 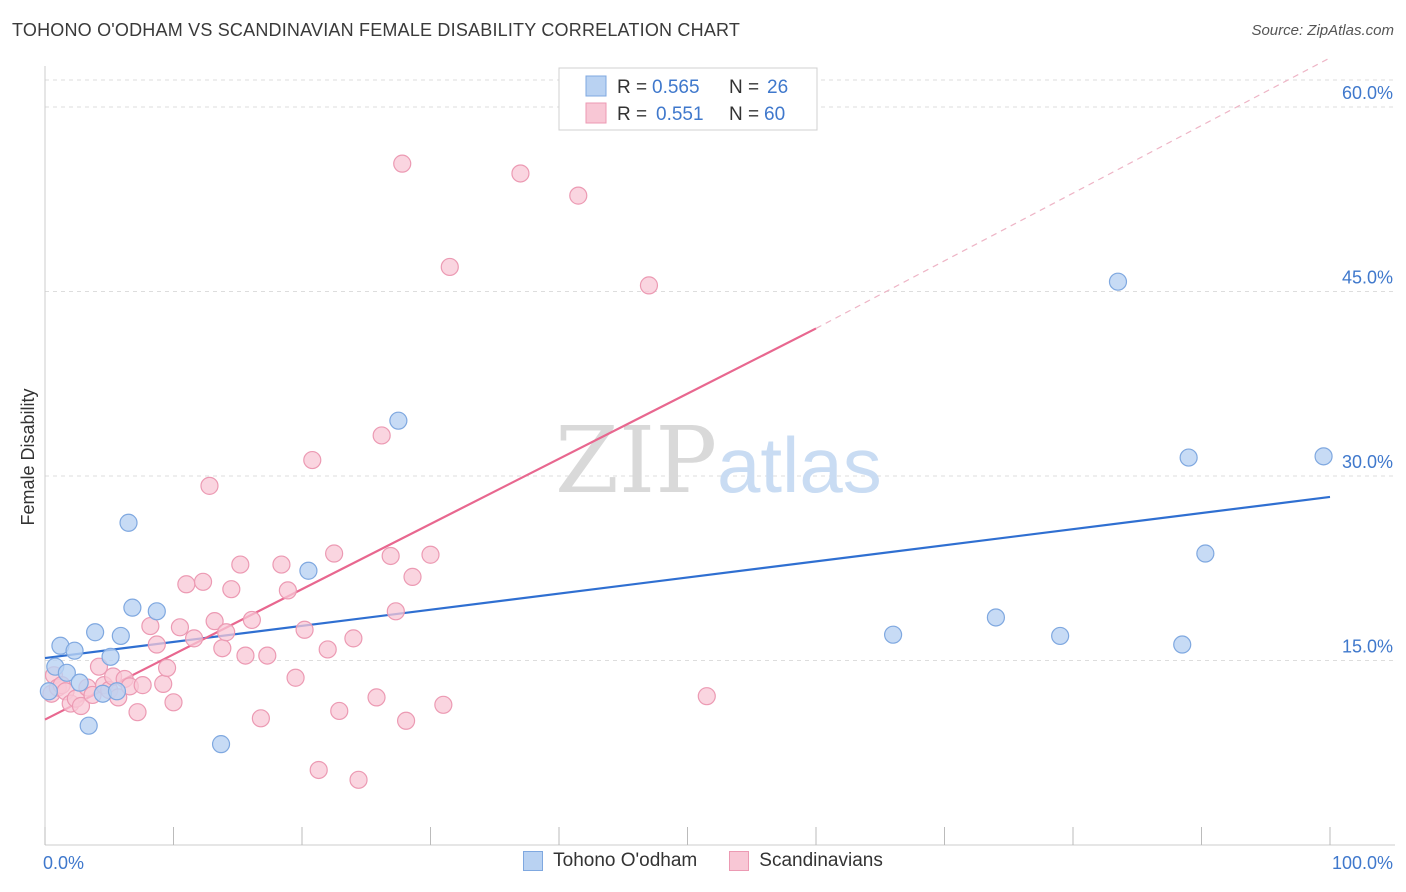 I want to click on x-tick-label-min: 0.0%, so click(x=63, y=863).